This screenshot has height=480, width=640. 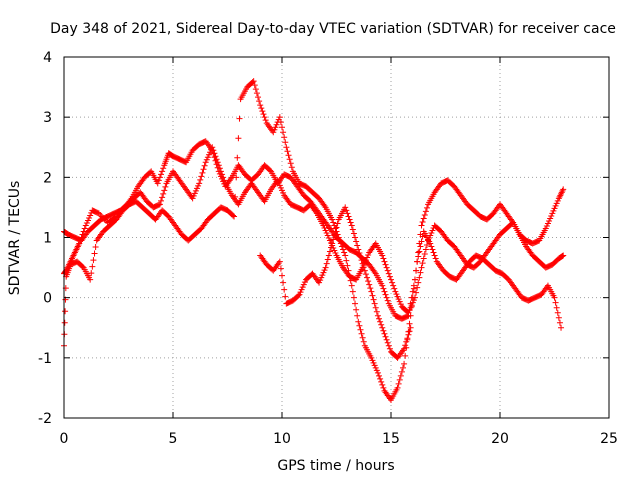 What do you see at coordinates (47, 58) in the screenshot?
I see `y-tick-label: 4` at bounding box center [47, 58].